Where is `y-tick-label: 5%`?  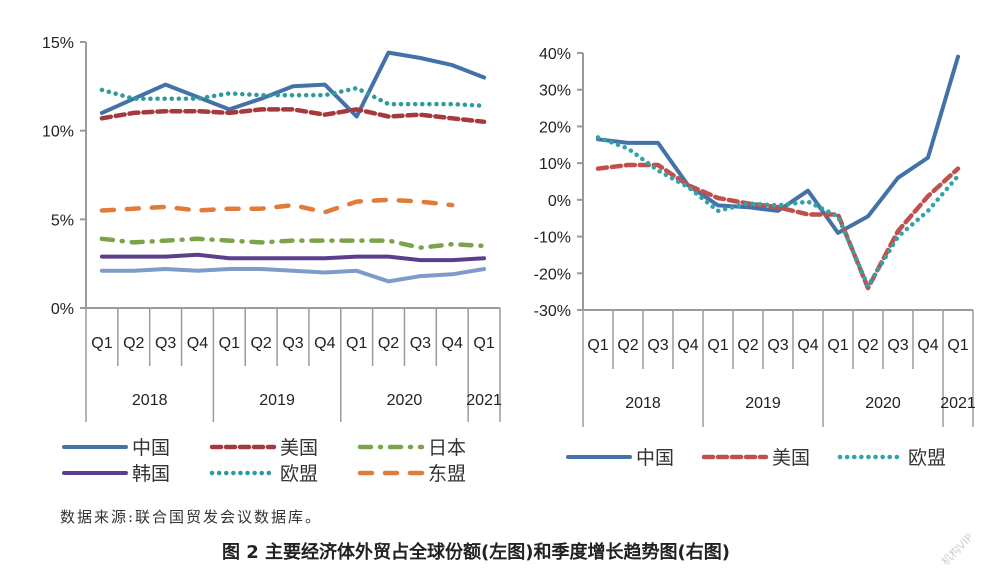
y-tick-label: 5% is located at coordinates (62, 220).